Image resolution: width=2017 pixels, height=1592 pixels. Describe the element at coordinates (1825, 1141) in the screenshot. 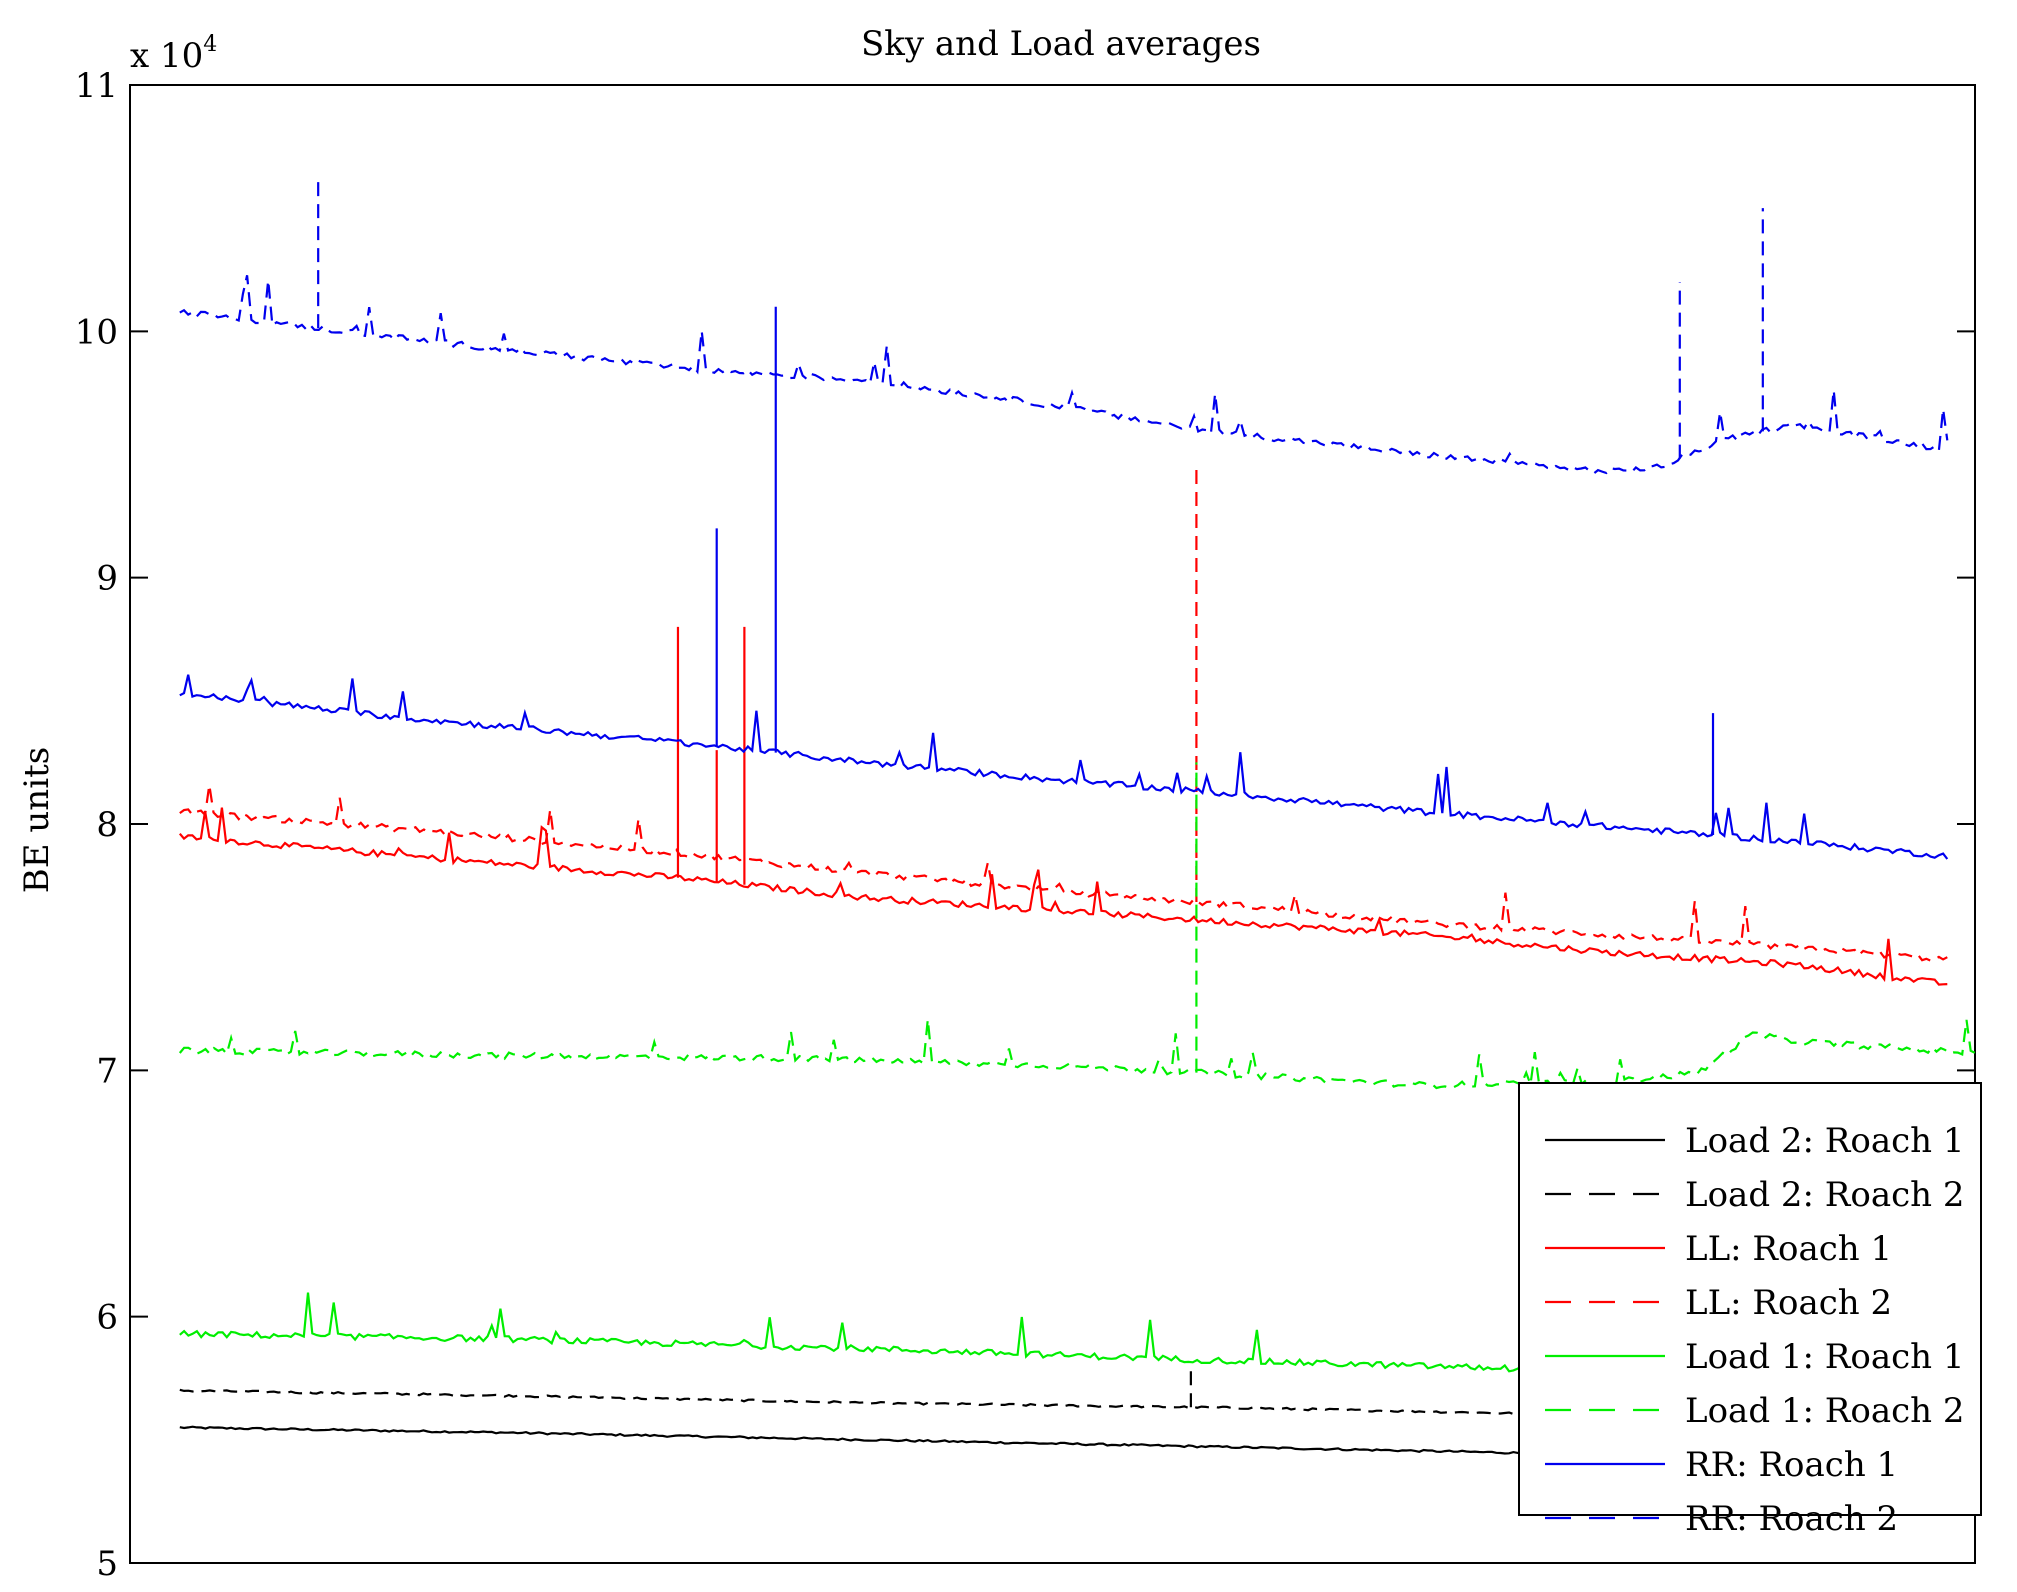

I see `legend-label: Load 2: Roach 1` at that location.